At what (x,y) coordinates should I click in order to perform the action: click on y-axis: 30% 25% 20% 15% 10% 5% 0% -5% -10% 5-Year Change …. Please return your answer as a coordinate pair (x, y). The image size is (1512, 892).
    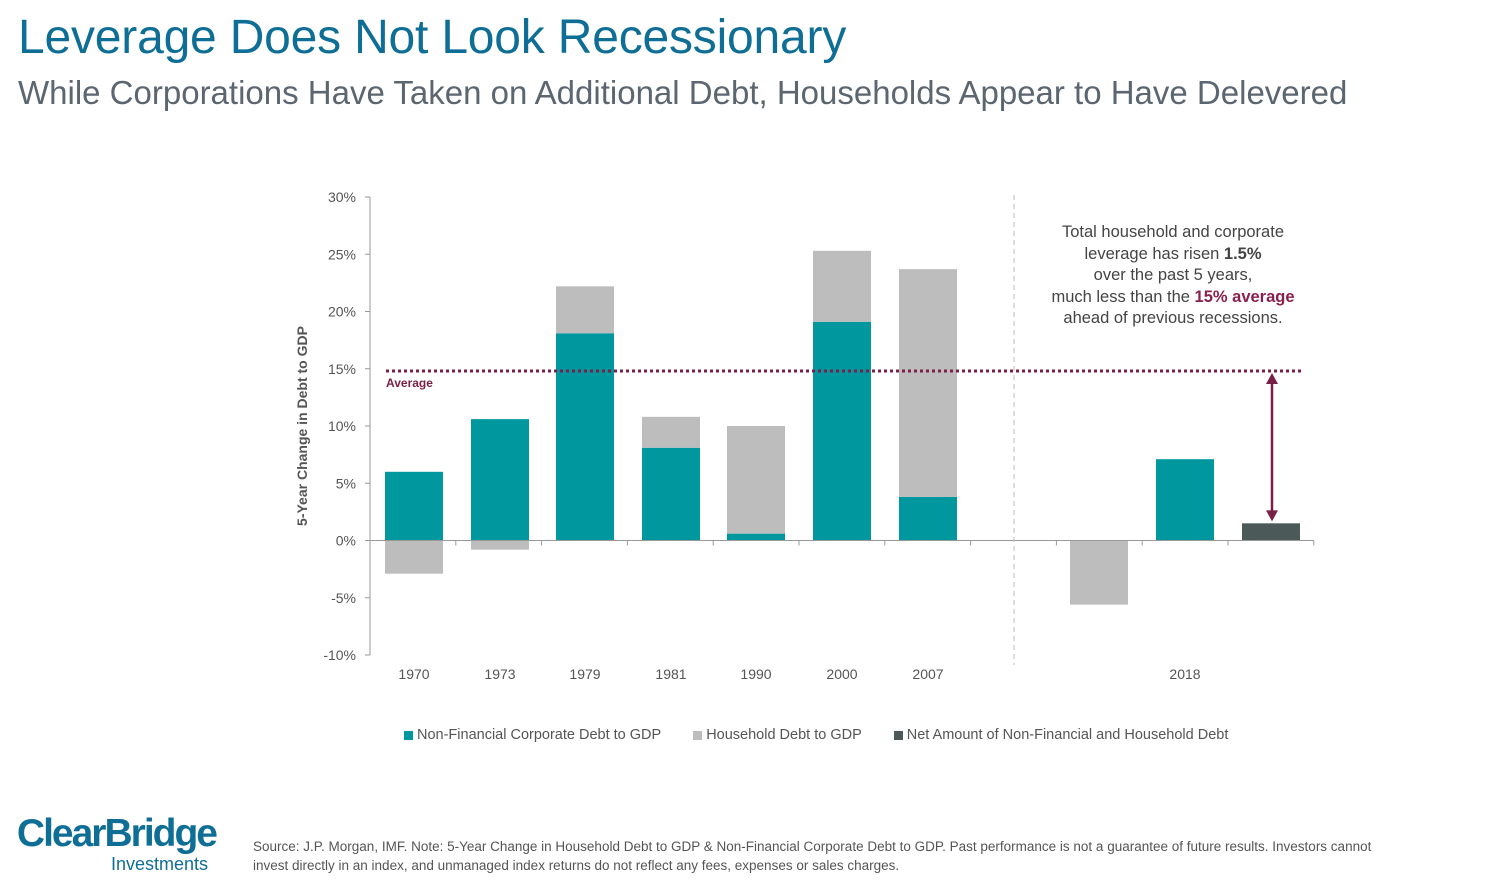
    Looking at the image, I should click on (332, 426).